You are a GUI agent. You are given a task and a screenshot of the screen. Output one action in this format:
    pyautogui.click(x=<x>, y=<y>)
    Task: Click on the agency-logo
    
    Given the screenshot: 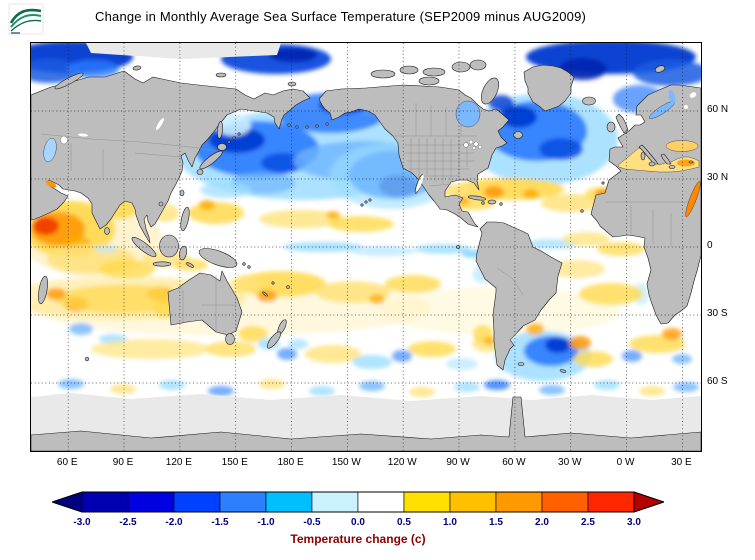 What is the action you would take?
    pyautogui.click(x=26, y=19)
    